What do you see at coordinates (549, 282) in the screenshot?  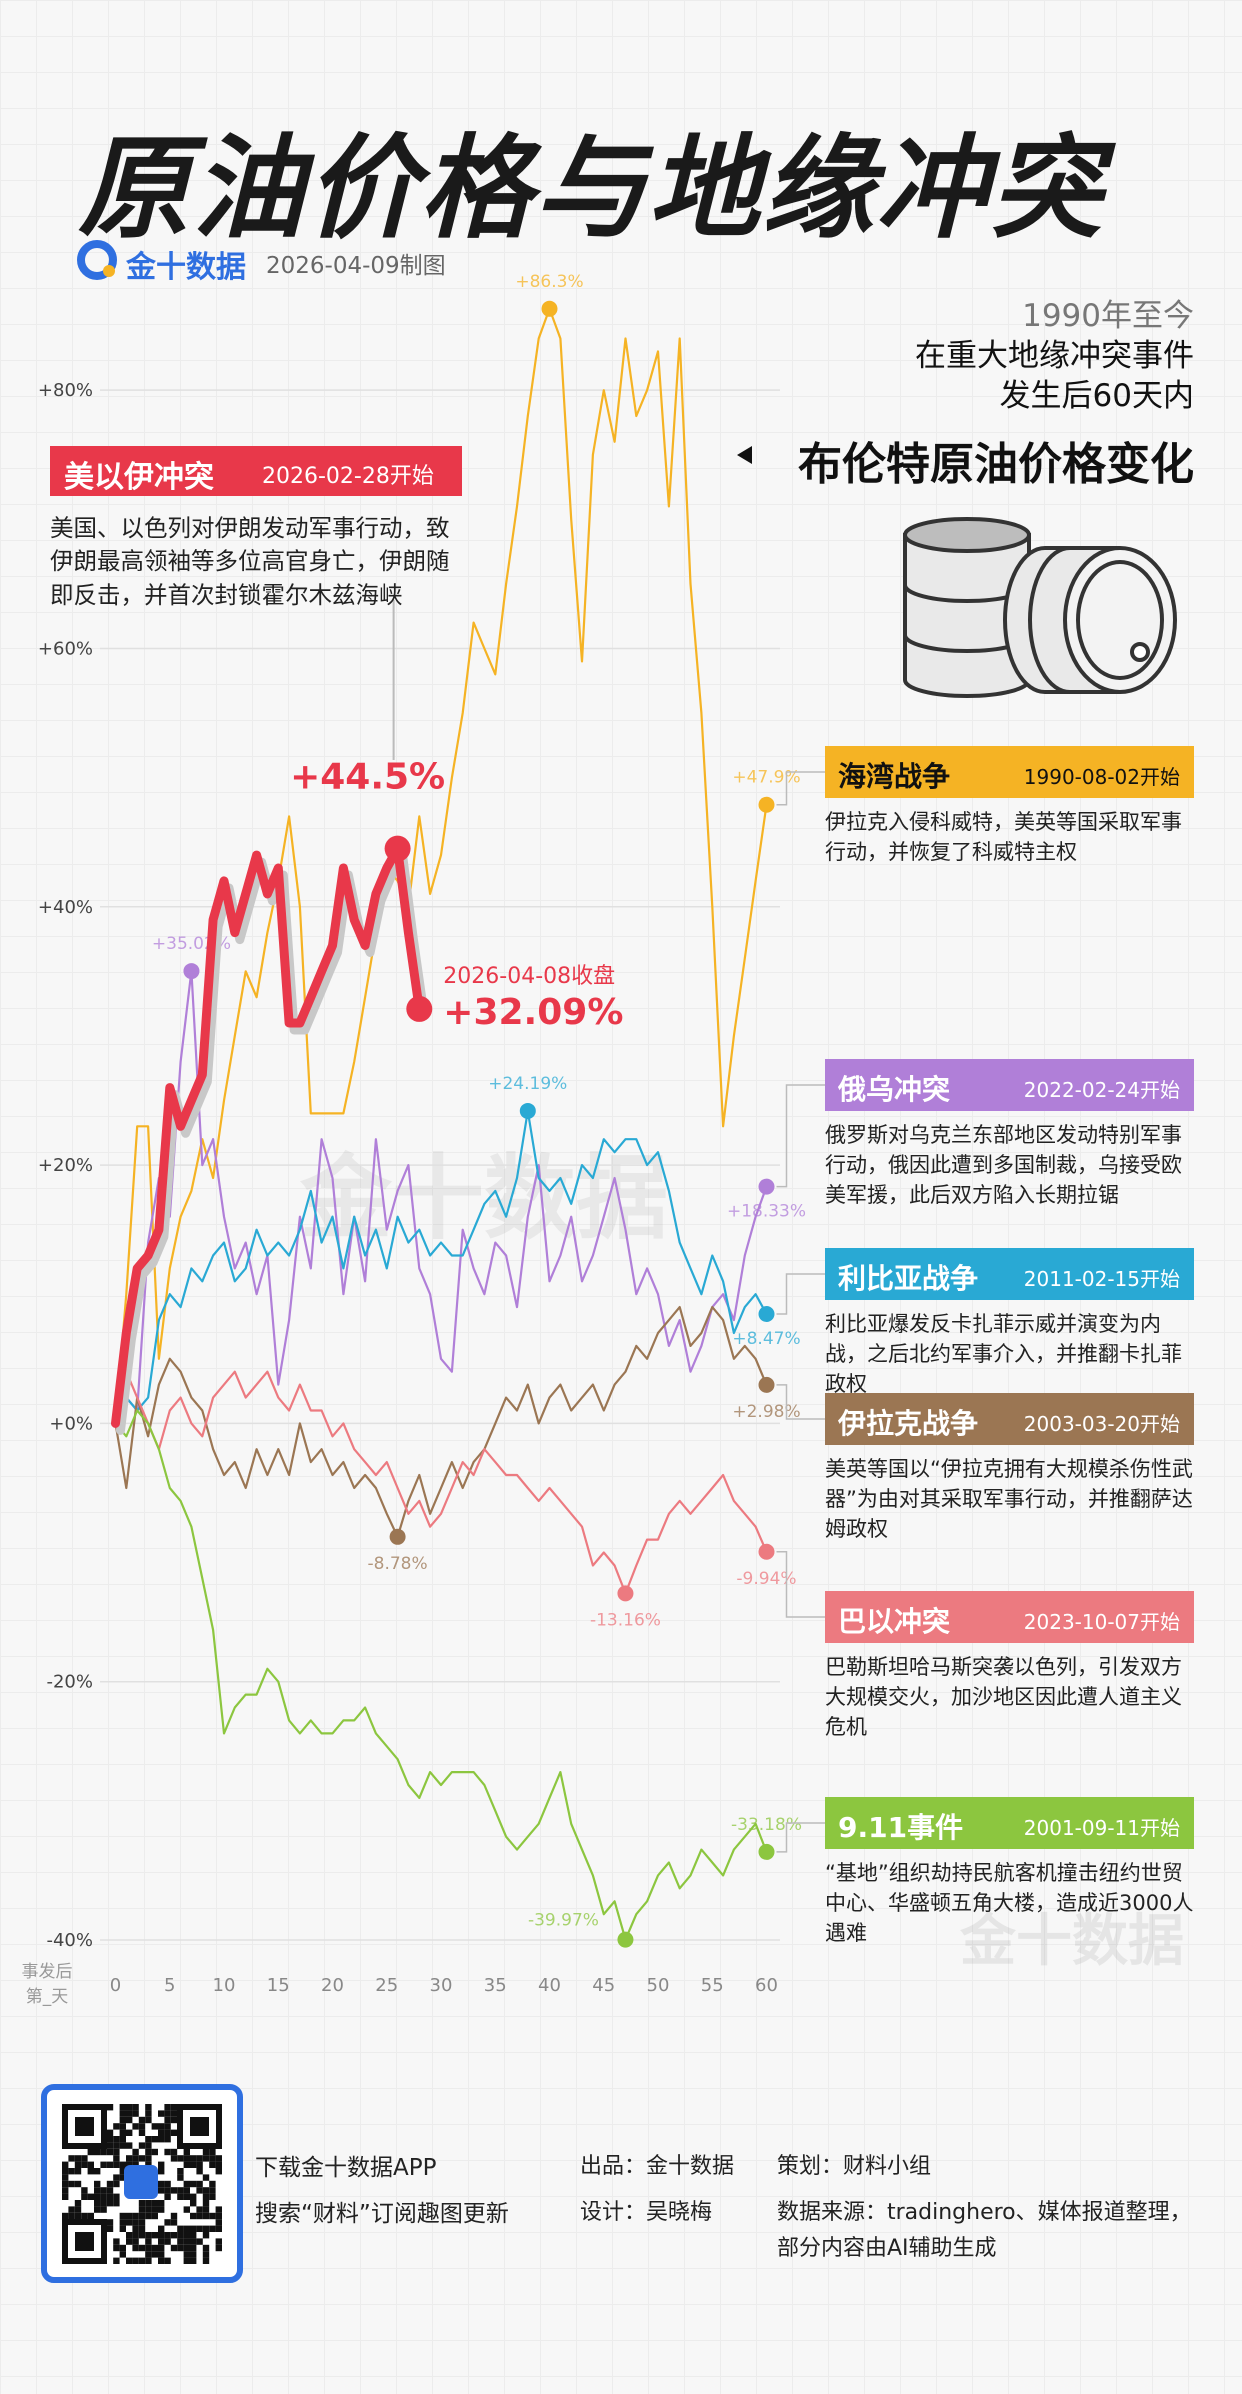 I see `value-label: +86.3%` at bounding box center [549, 282].